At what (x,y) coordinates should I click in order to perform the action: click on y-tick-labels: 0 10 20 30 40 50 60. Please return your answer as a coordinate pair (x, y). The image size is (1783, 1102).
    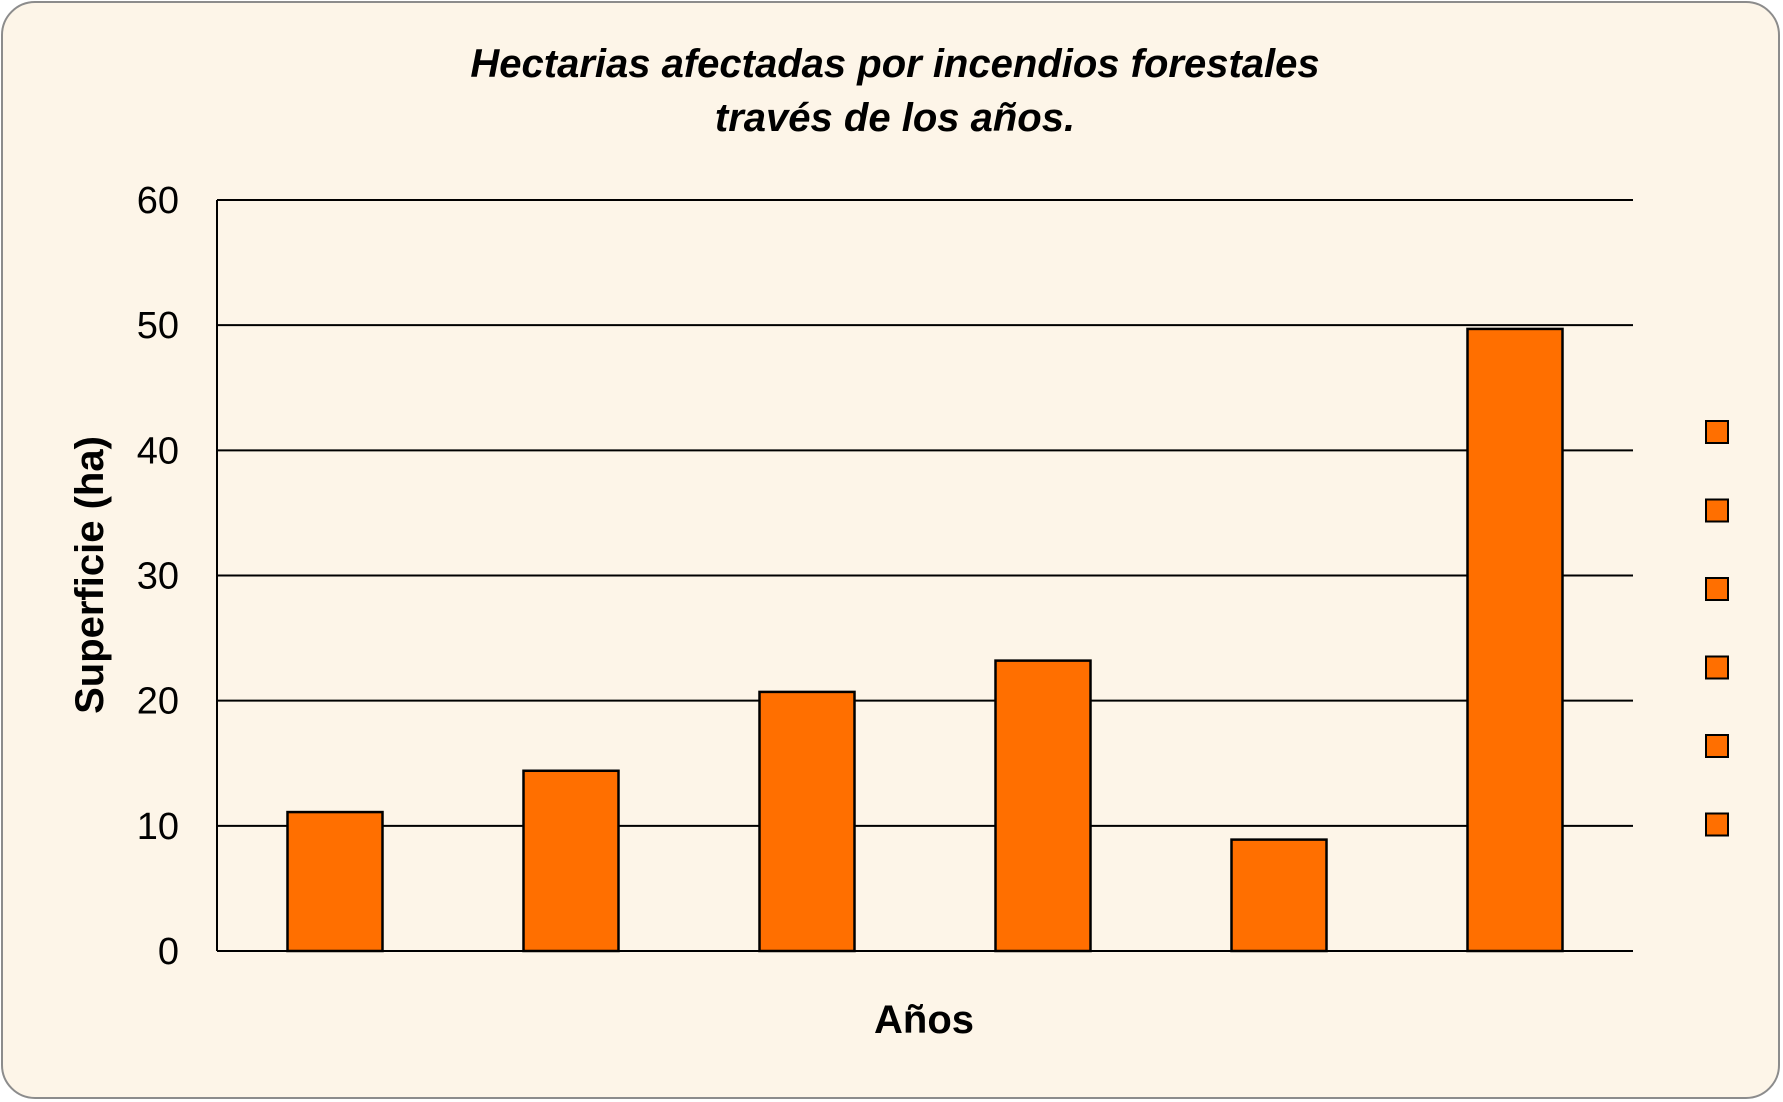
    Looking at the image, I should click on (158, 576).